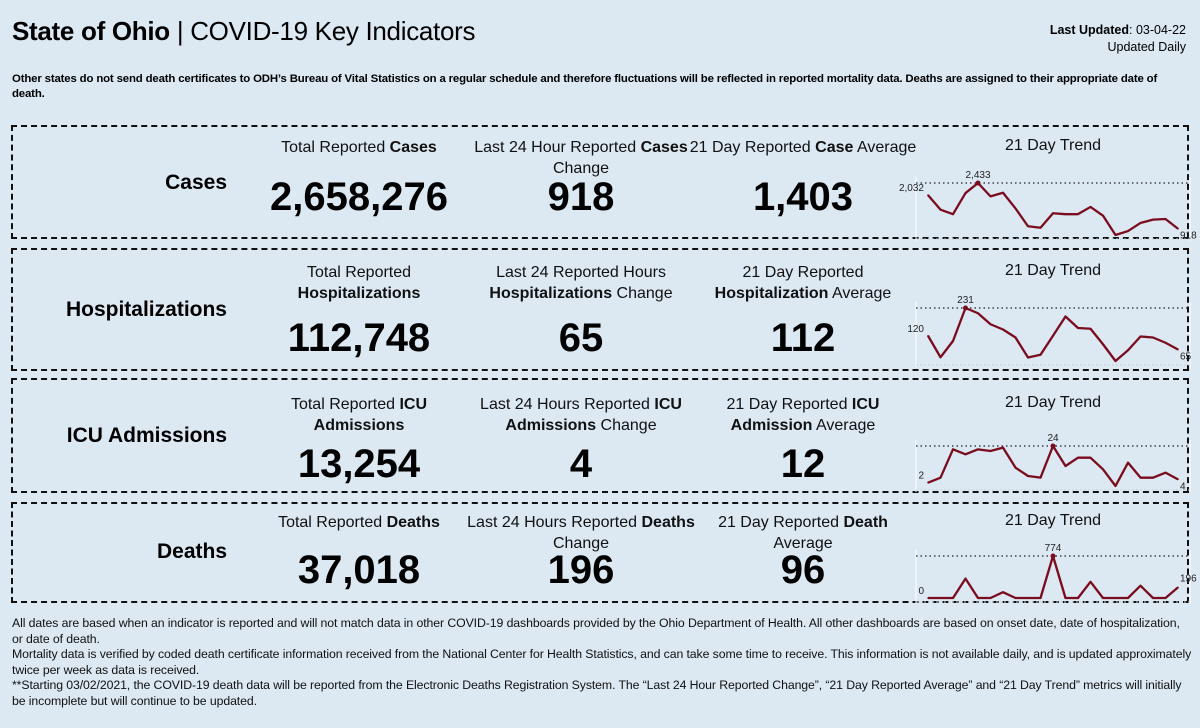 This screenshot has height=728, width=1200. I want to click on panel-label: Cases, so click(196, 182).